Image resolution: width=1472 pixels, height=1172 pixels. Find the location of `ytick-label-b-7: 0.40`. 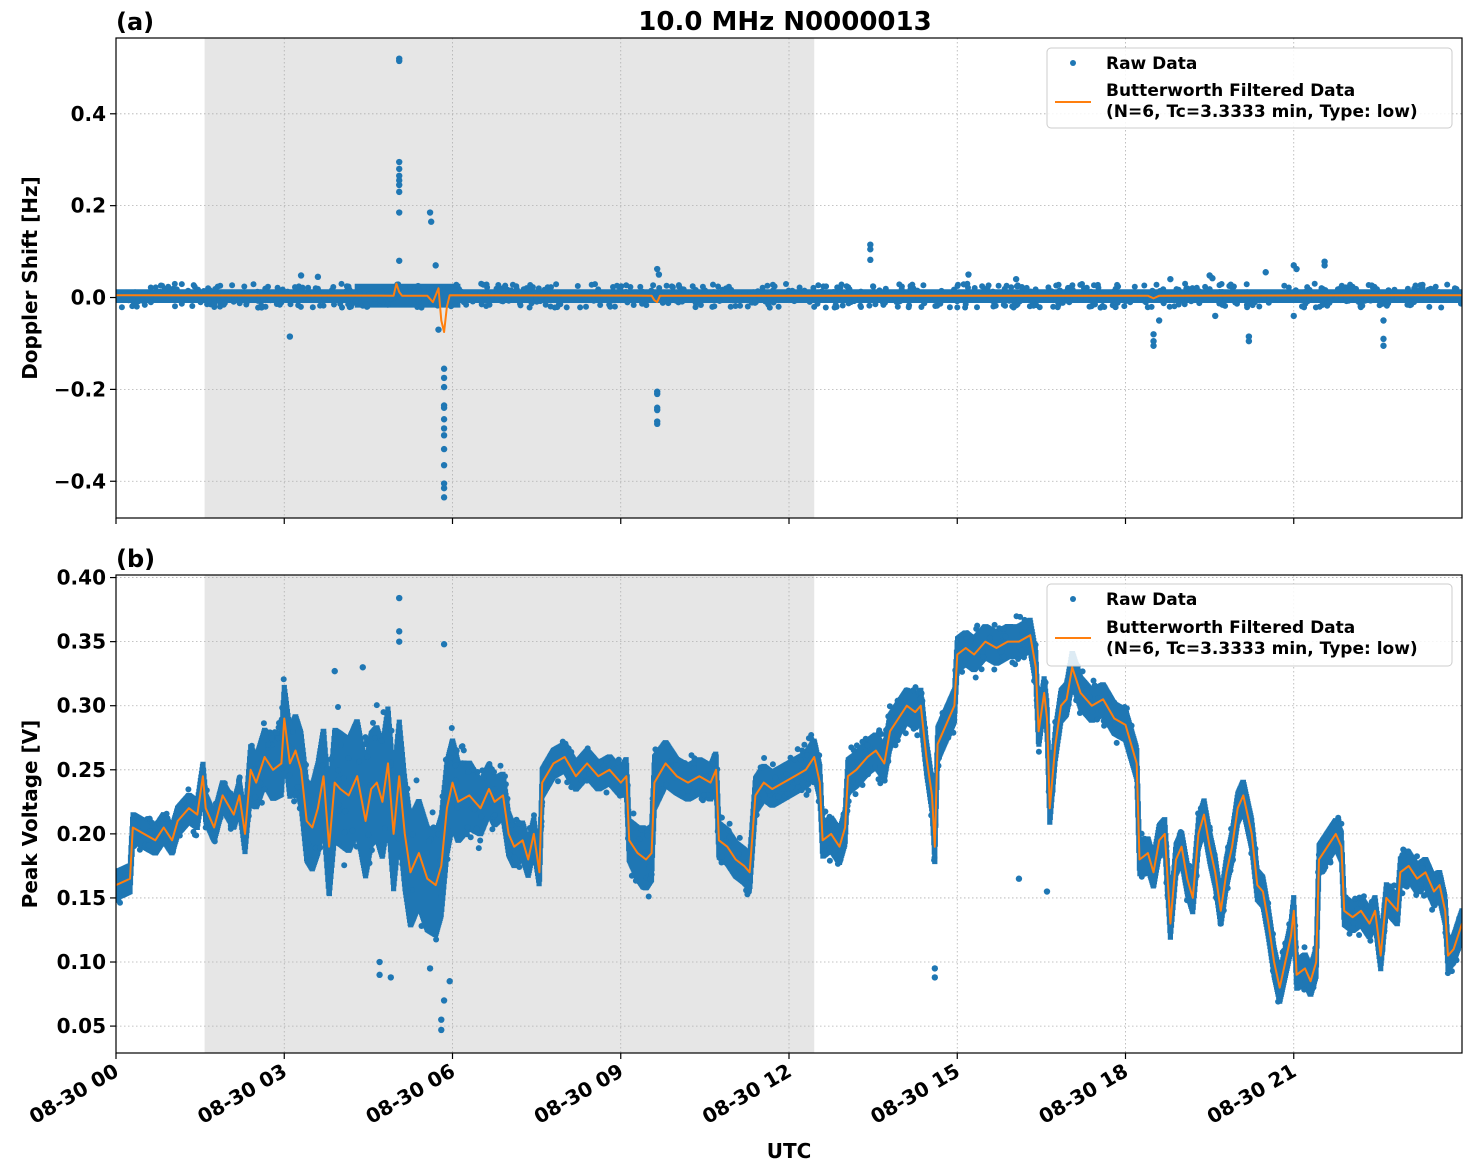

ytick-label-b-7: 0.40 is located at coordinates (81, 578).